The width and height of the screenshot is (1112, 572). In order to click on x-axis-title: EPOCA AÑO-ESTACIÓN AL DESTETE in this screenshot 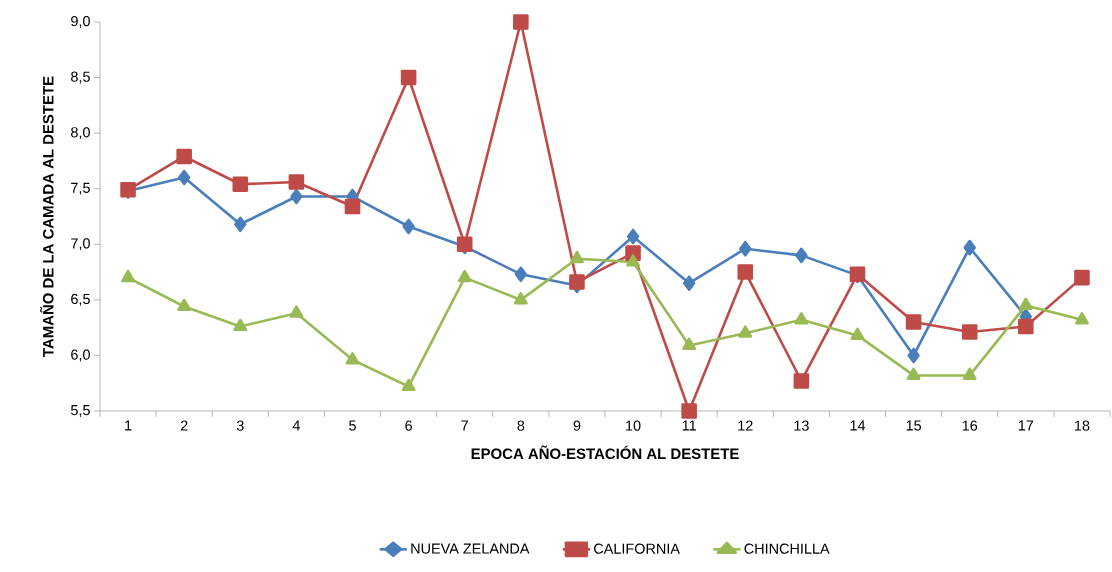, I will do `click(605, 452)`.